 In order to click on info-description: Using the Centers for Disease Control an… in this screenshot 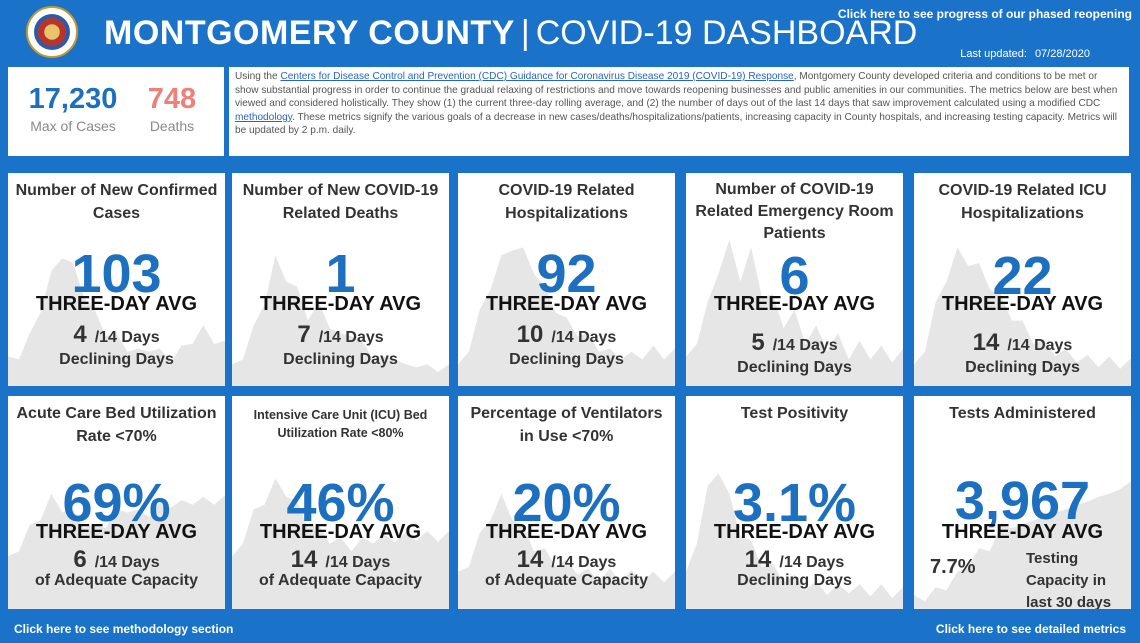, I will do `click(679, 111)`.